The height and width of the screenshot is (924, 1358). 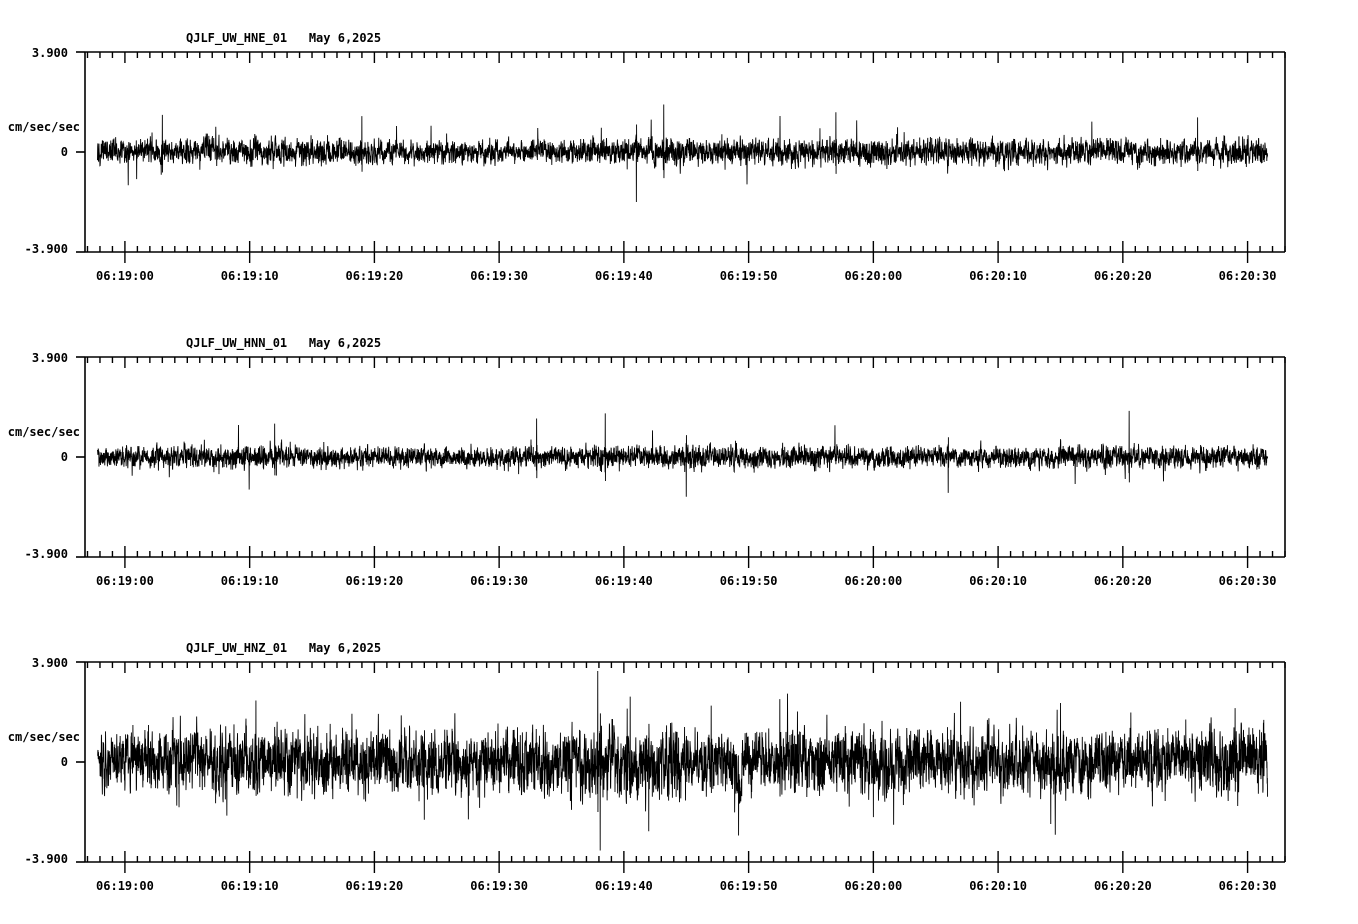 I want to click on y-tick-top-hnn: 3.900, so click(x=49, y=358).